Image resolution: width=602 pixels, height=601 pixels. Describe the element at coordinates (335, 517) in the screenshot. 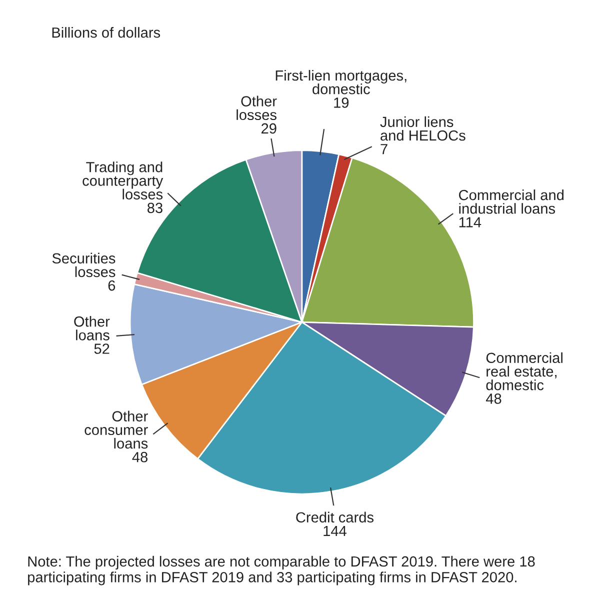

I see `slice-label: Credit cards` at that location.